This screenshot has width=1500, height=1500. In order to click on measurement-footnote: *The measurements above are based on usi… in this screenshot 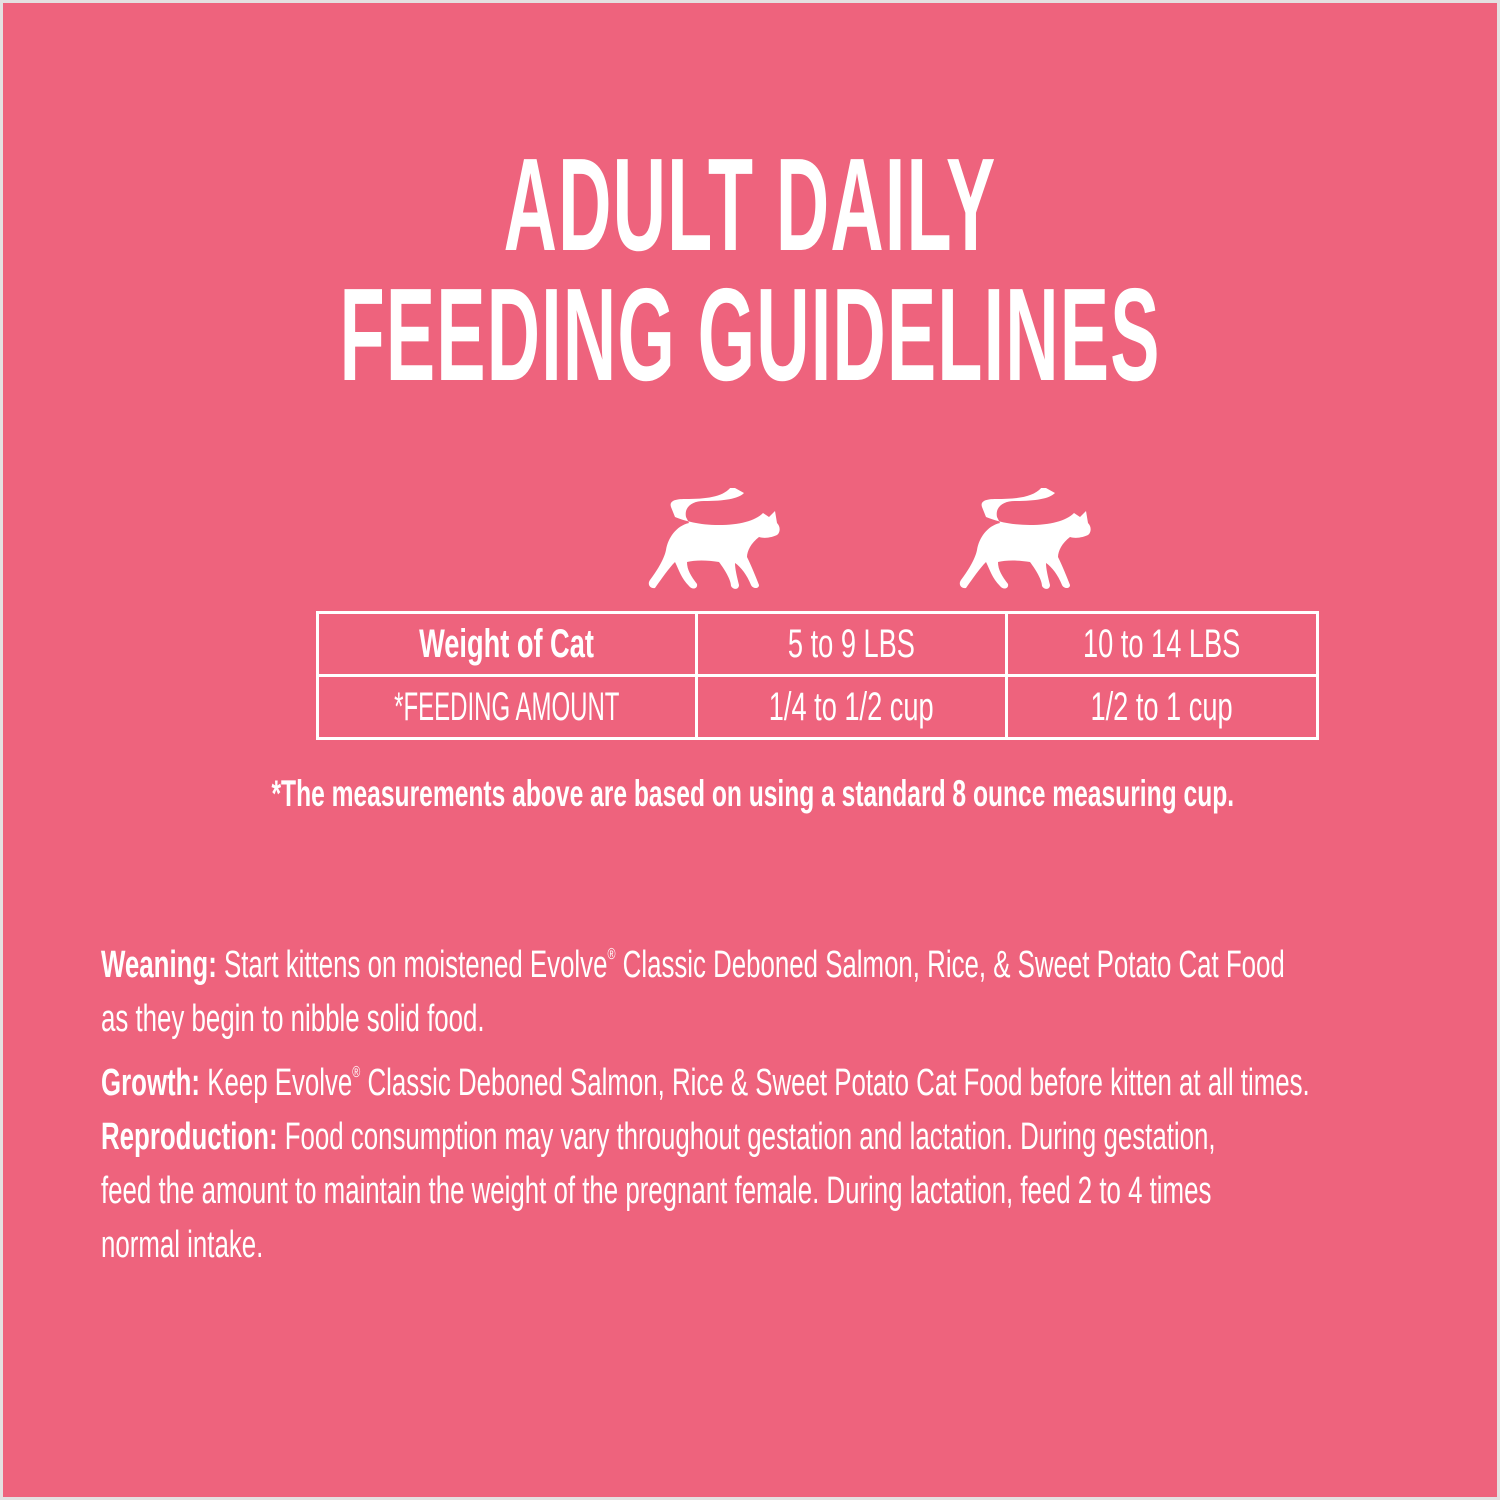, I will do `click(753, 793)`.